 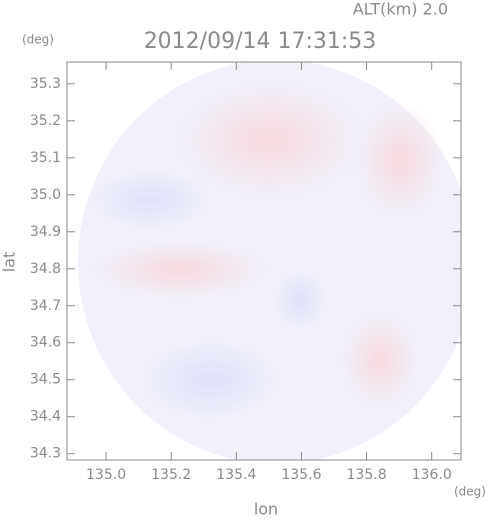 I want to click on x-tick-label: 136.0, so click(x=432, y=475).